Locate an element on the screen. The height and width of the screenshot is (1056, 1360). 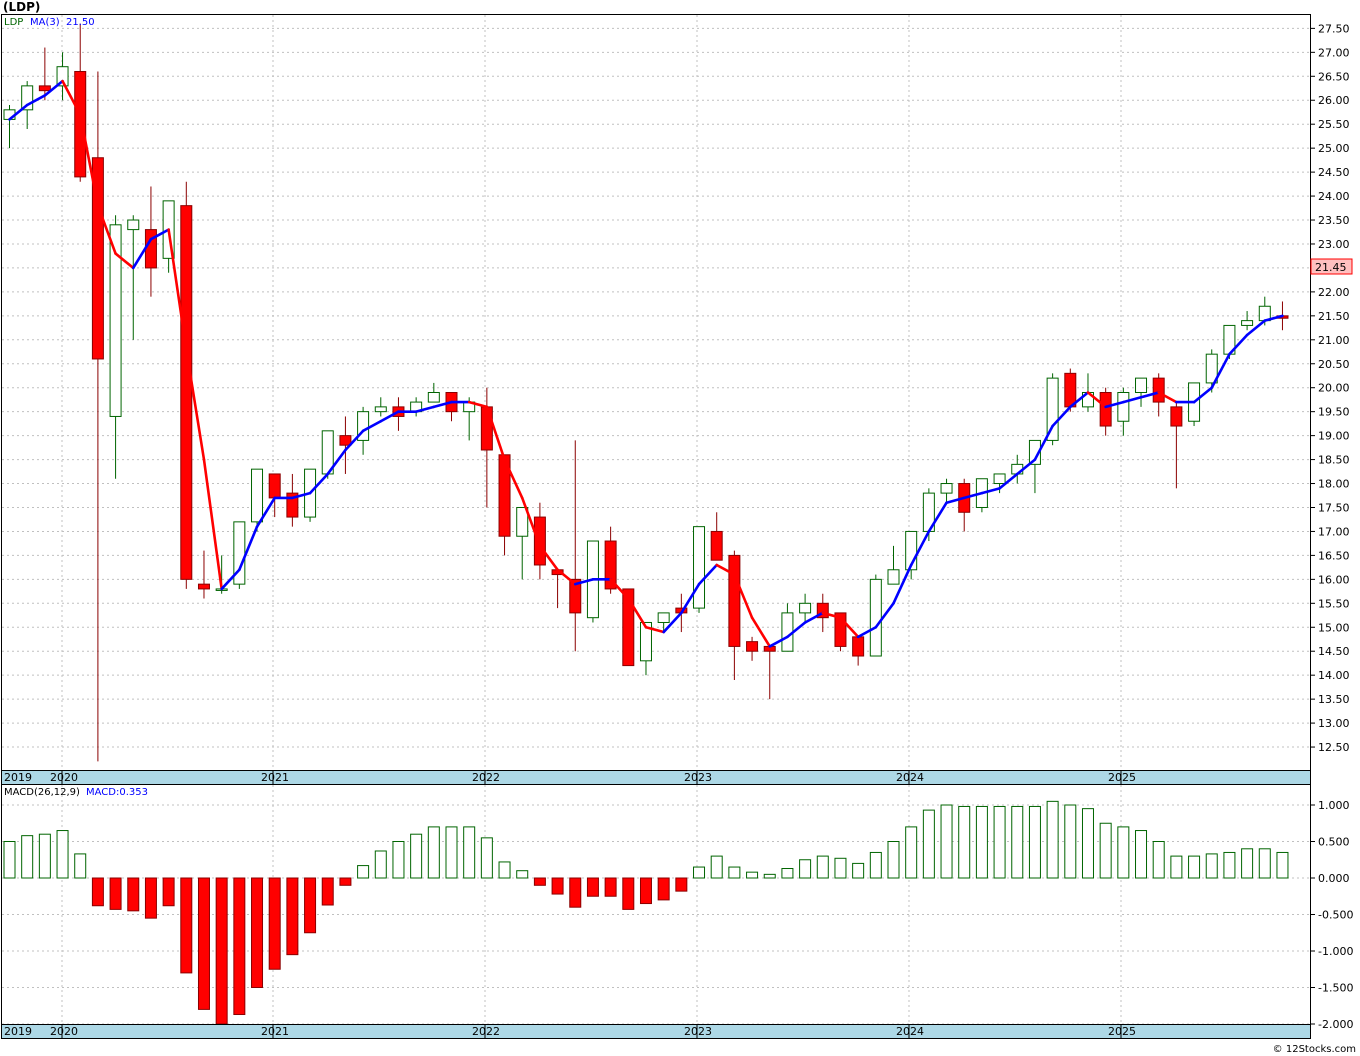
year-axis-band-lower is located at coordinates (656, 1031).